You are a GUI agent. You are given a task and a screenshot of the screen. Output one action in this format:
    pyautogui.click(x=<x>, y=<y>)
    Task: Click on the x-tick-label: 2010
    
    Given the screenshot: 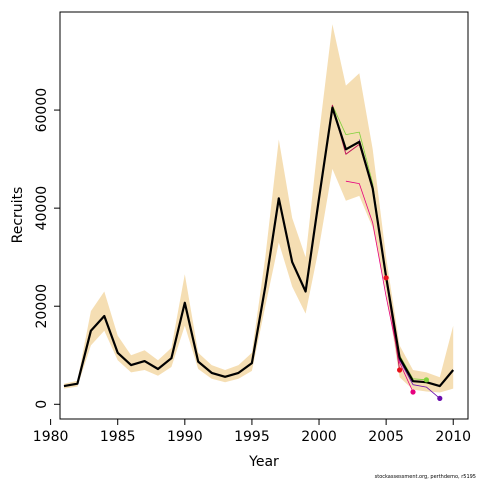 What is the action you would take?
    pyautogui.click(x=453, y=437)
    